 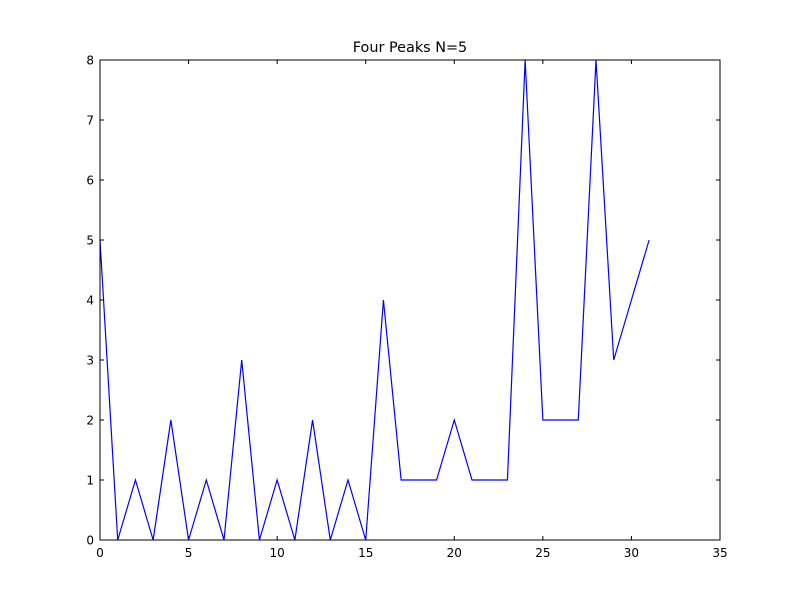 What do you see at coordinates (90, 301) in the screenshot?
I see `y-tick-label: 4` at bounding box center [90, 301].